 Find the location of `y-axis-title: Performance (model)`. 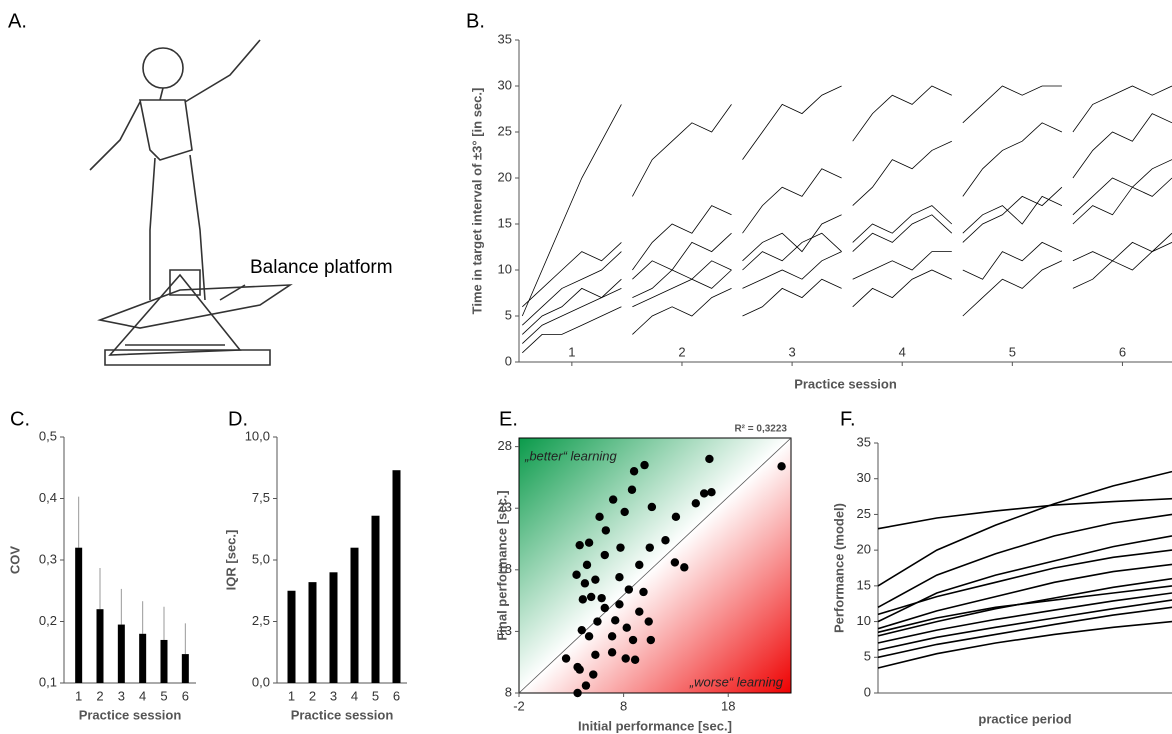

y-axis-title: Performance (model) is located at coordinates (838, 568).